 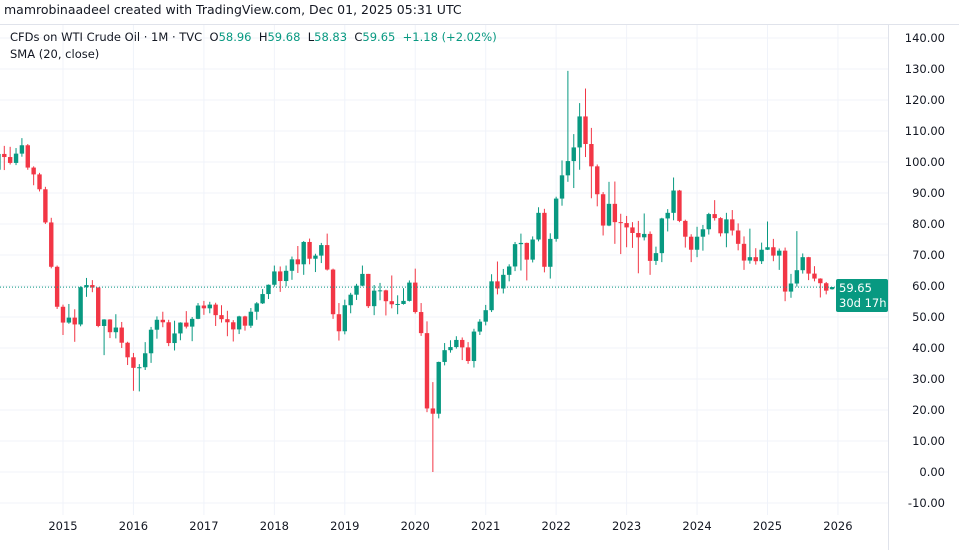 What do you see at coordinates (928, 441) in the screenshot?
I see `y-tick-label: 10.00` at bounding box center [928, 441].